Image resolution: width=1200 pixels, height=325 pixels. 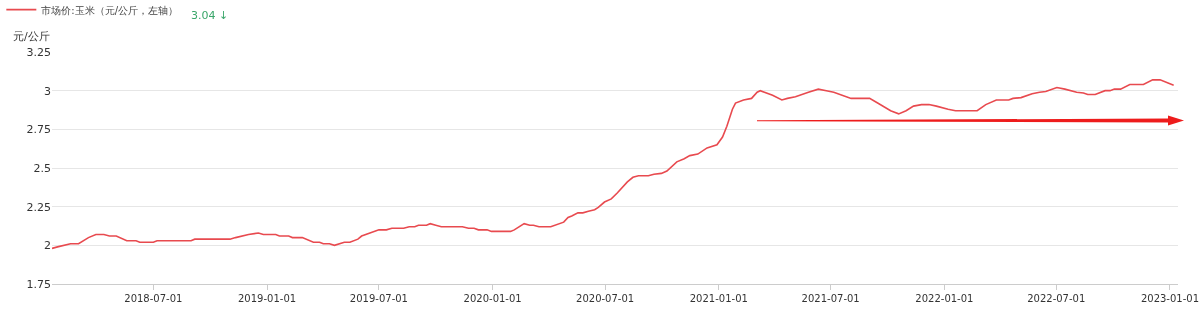 I want to click on y-tick-label: 2.5, so click(x=42, y=168).